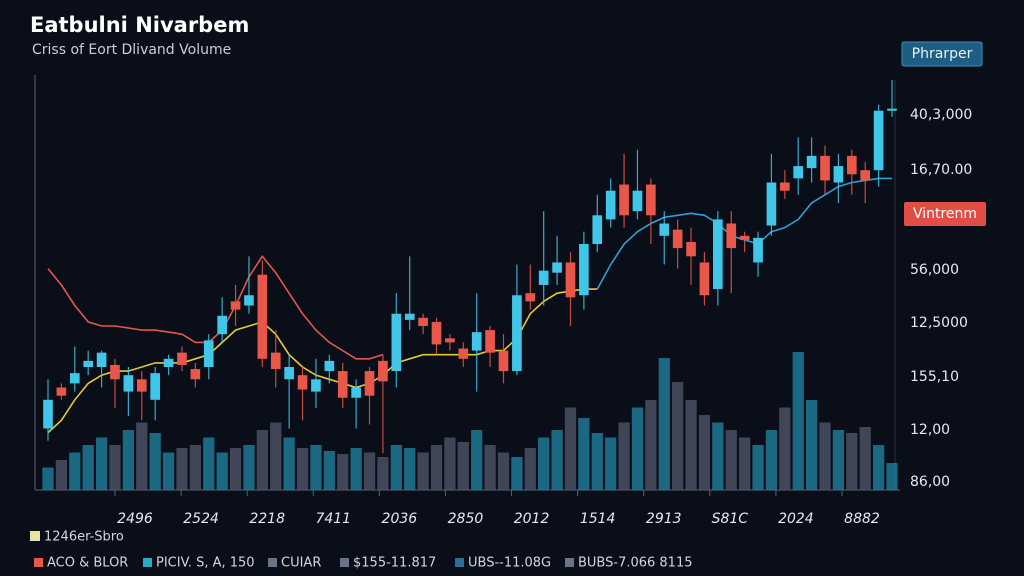 This screenshot has height=576, width=1024. I want to click on y-label: 155,10, so click(934, 377).